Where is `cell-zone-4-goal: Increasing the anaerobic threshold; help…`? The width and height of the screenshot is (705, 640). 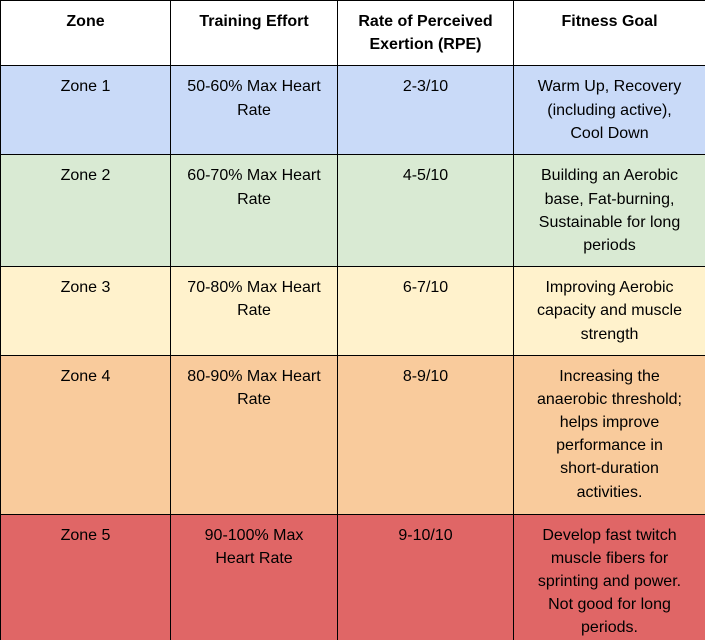 cell-zone-4-goal: Increasing the anaerobic threshold; help… is located at coordinates (609, 434).